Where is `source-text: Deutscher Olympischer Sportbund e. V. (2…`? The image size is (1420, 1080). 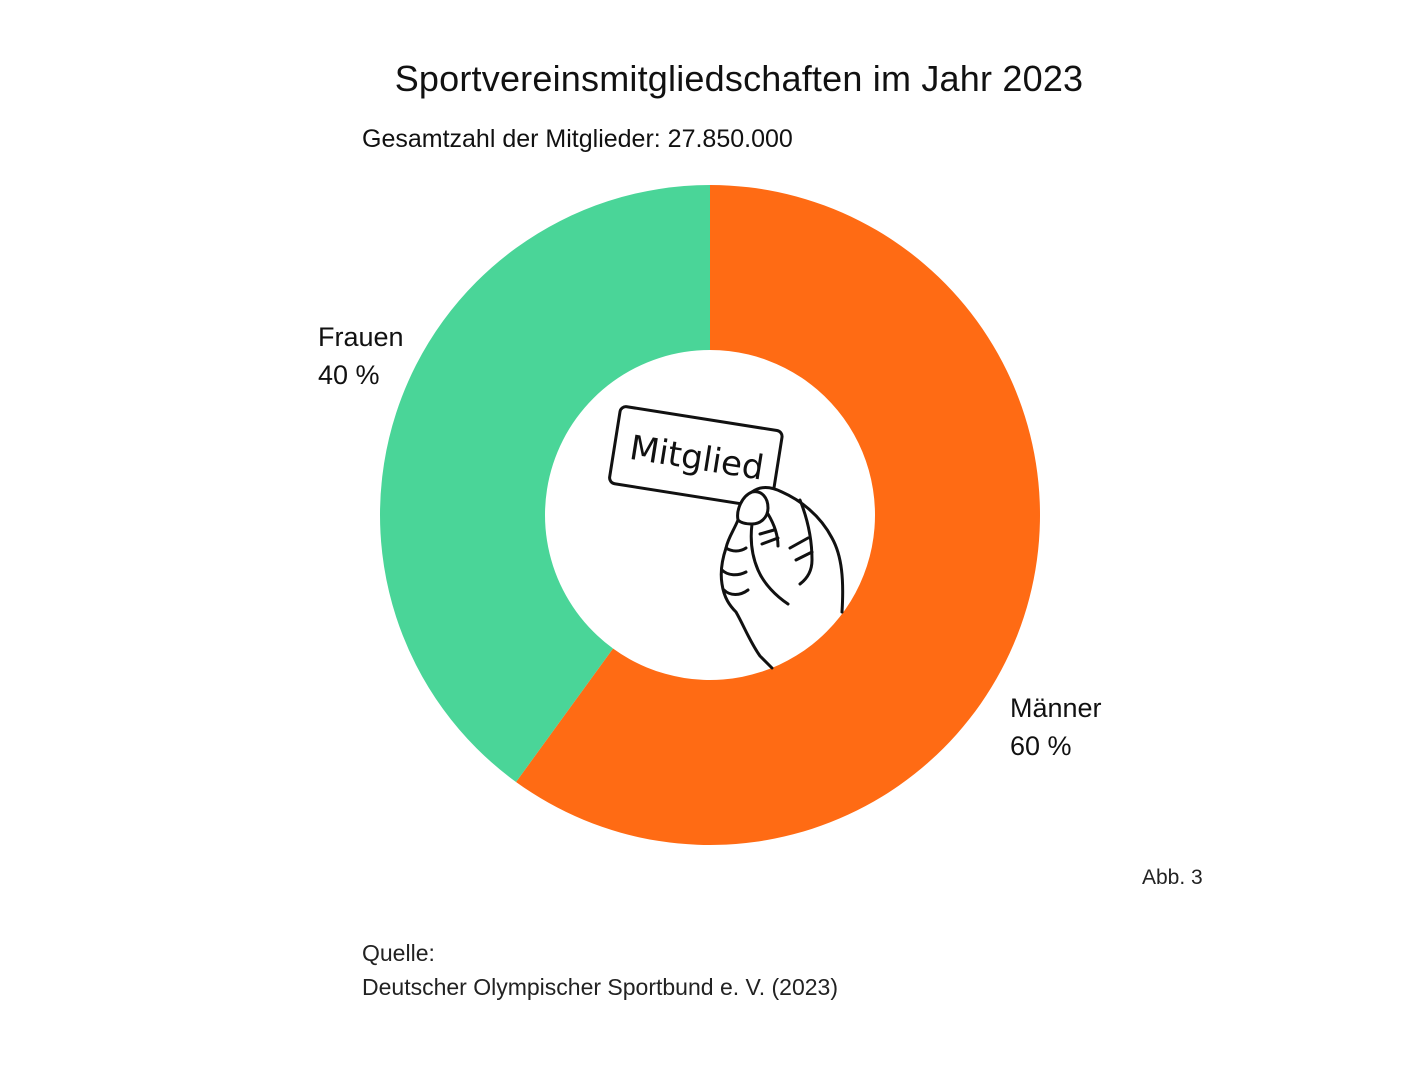
source-text: Deutscher Olympischer Sportbund e. V. (2… is located at coordinates (600, 987).